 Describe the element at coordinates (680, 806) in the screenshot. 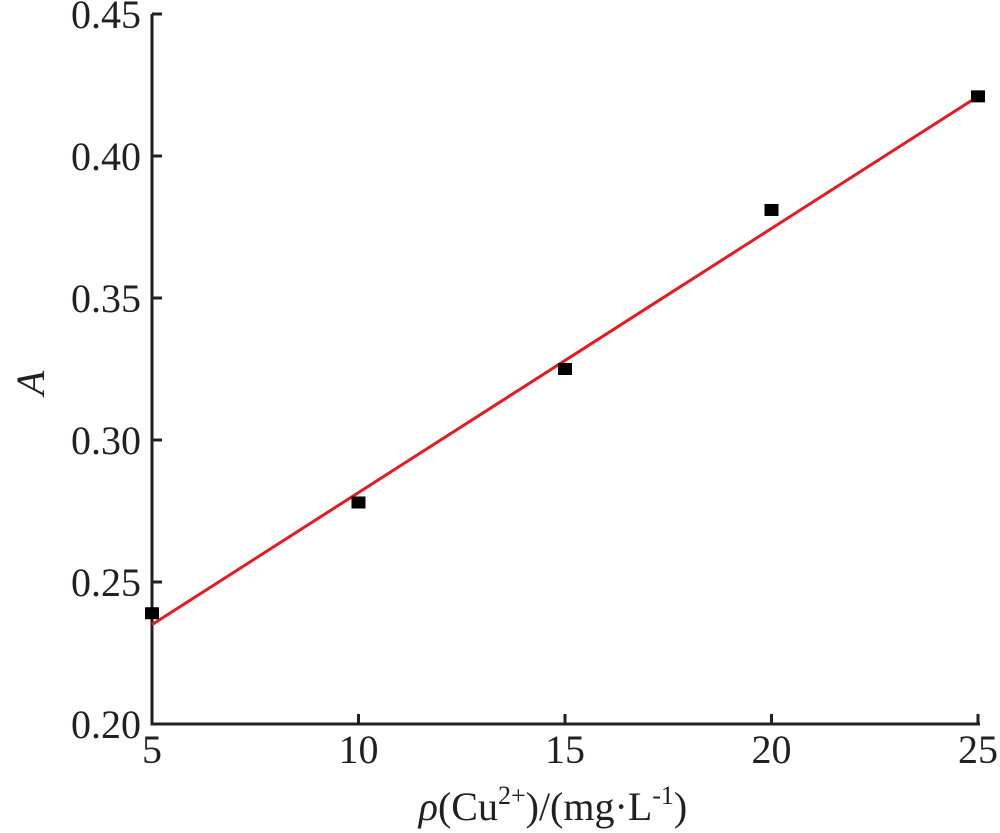

I see `x-axis-title-close: )` at that location.